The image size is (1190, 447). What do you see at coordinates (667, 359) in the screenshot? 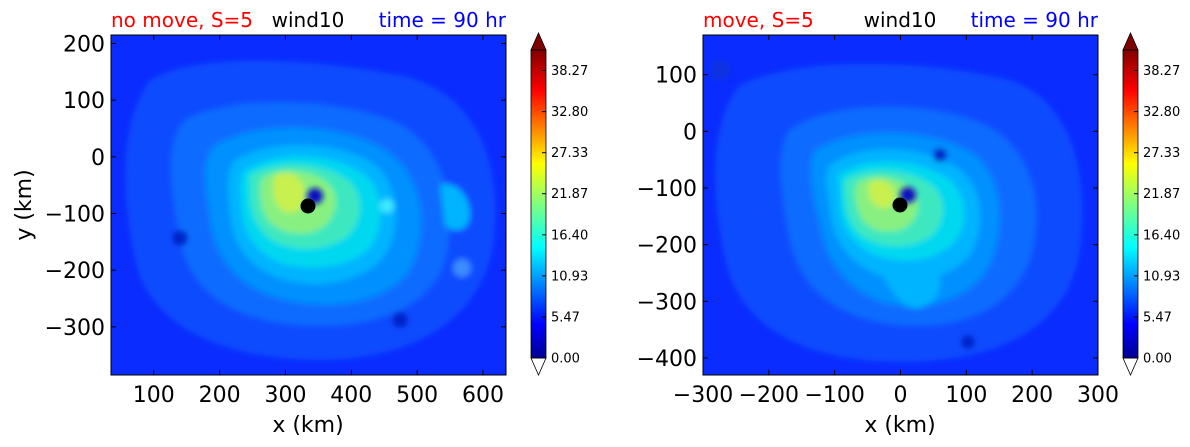
I see `y-tick-label: −400` at bounding box center [667, 359].